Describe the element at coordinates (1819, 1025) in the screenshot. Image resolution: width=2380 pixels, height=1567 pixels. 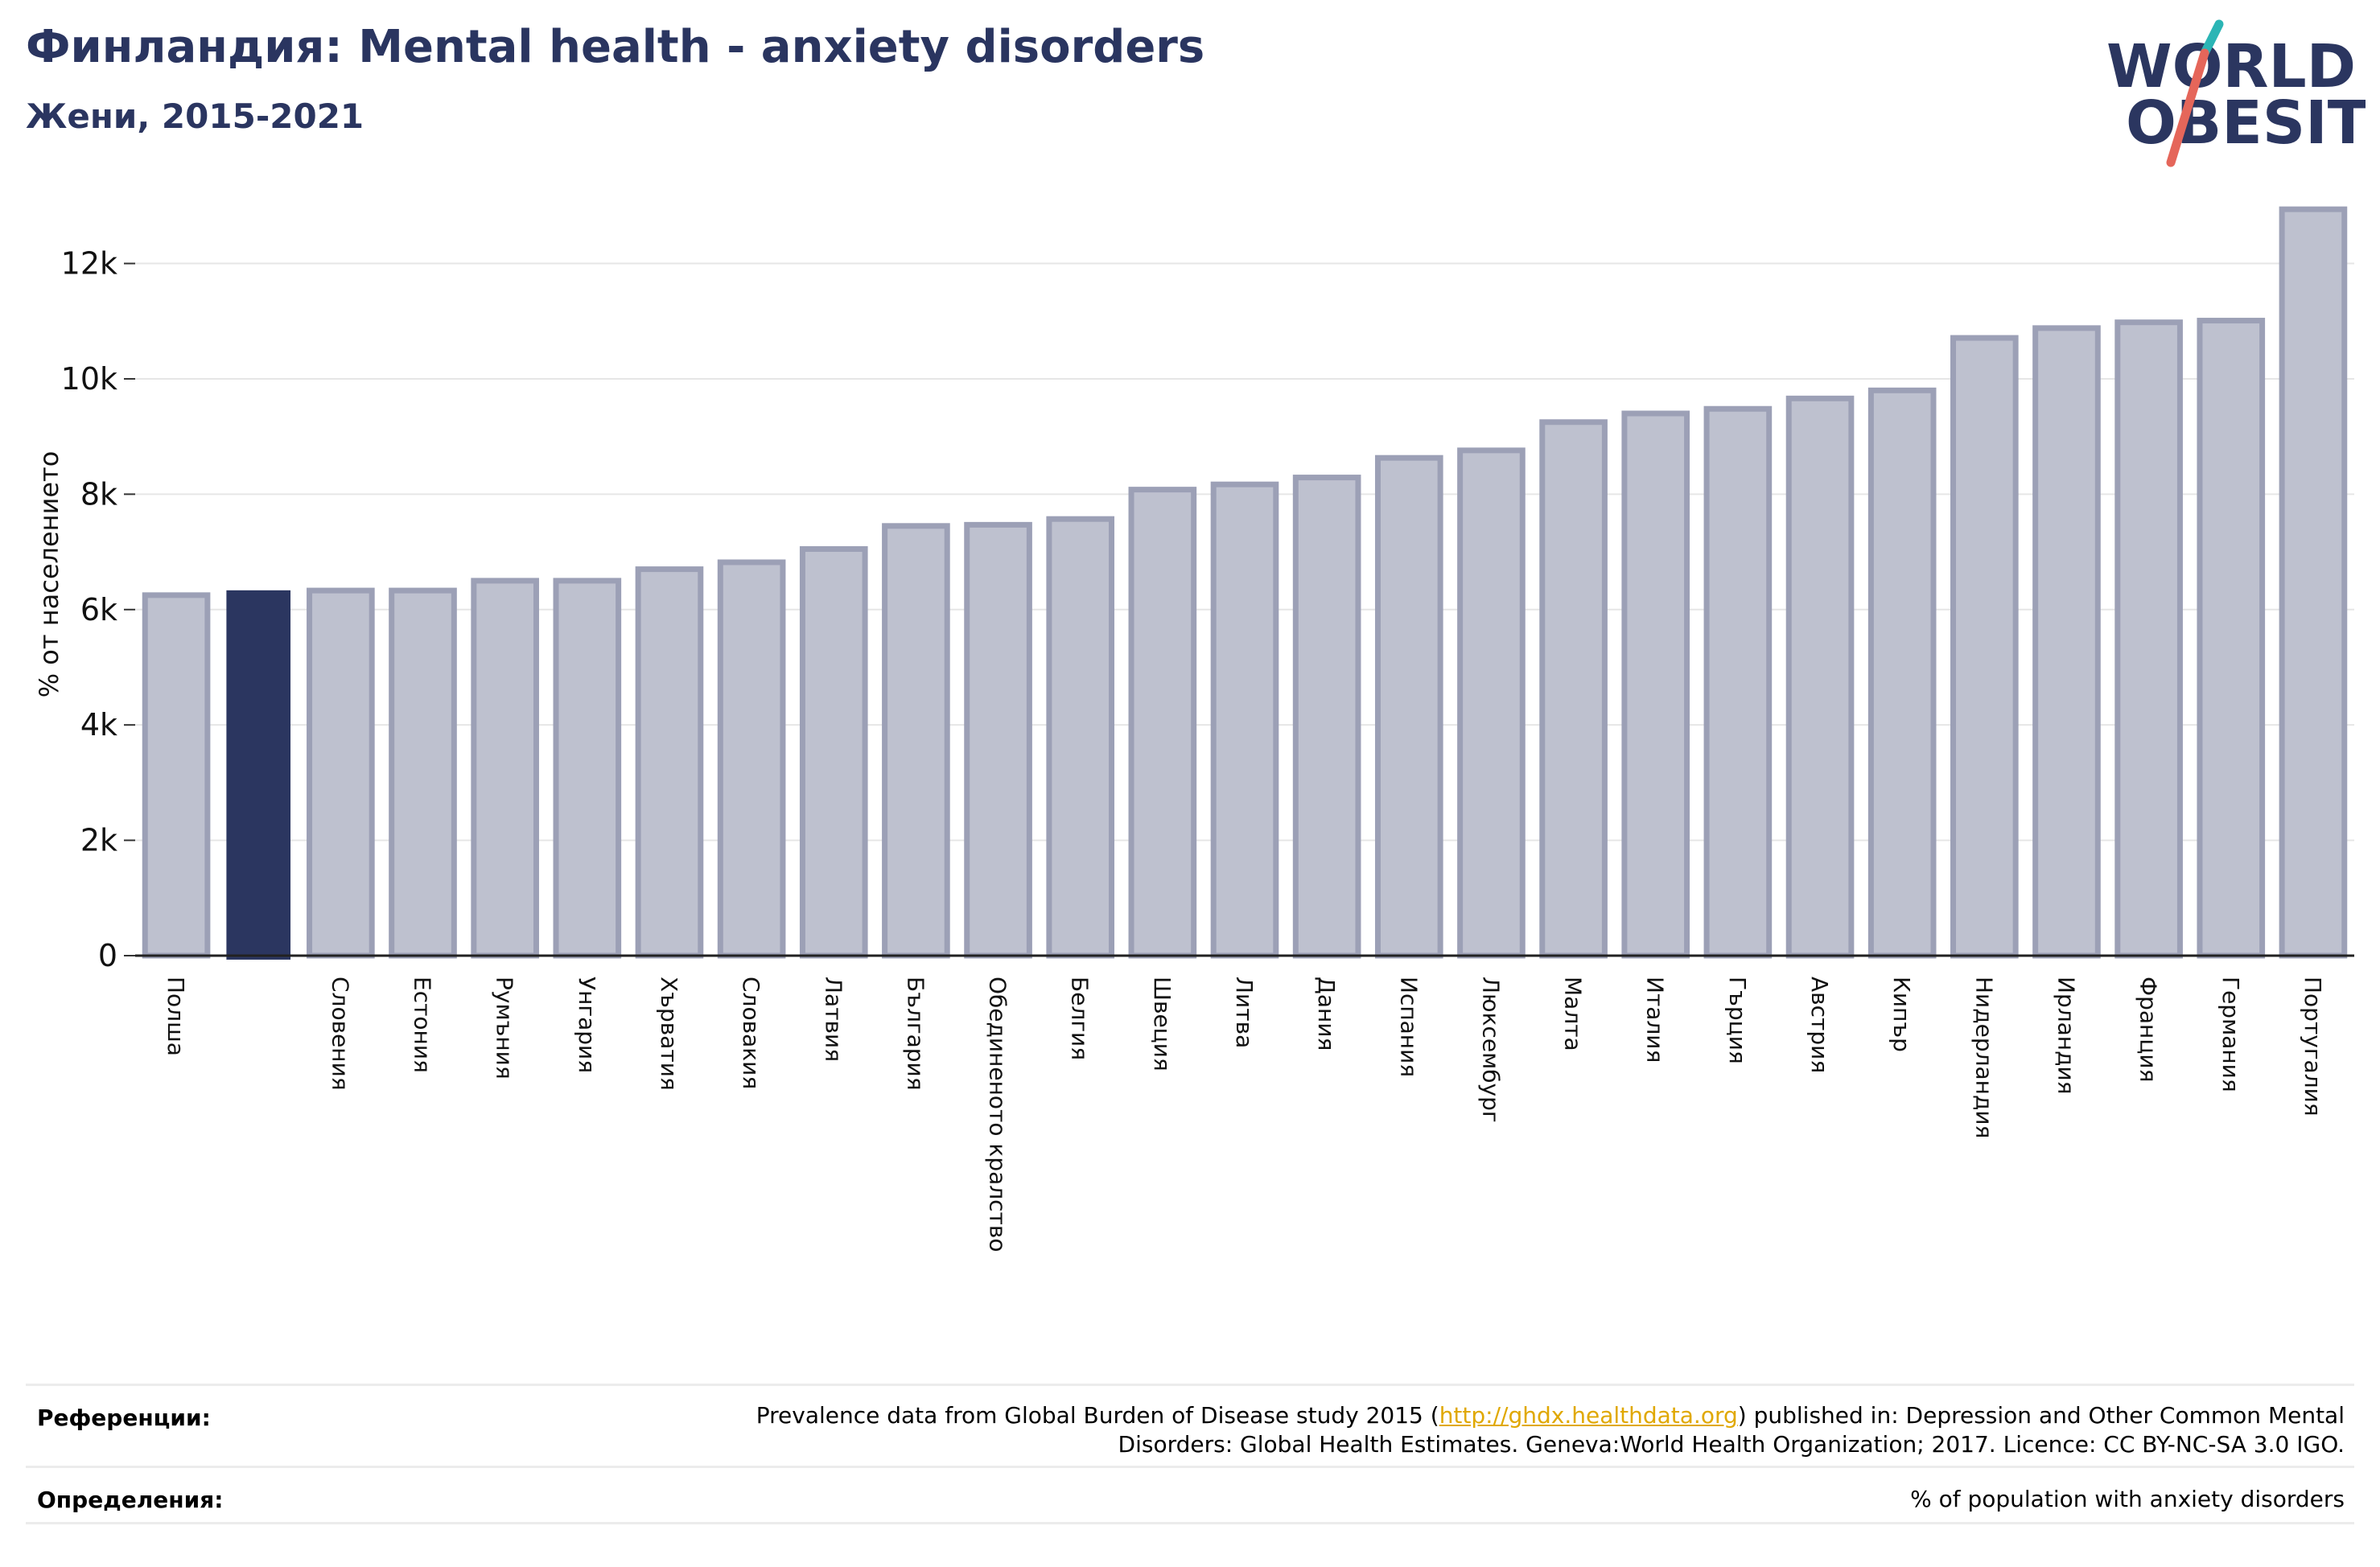
I see `x-tick-label: Австрия` at that location.